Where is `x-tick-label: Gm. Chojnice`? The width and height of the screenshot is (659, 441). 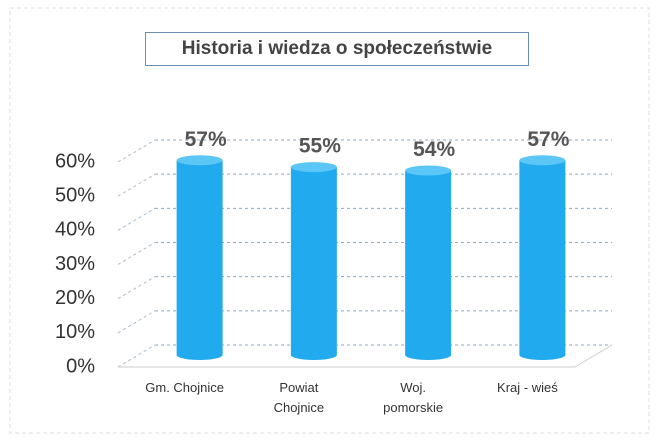 x-tick-label: Gm. Chojnice is located at coordinates (184, 387).